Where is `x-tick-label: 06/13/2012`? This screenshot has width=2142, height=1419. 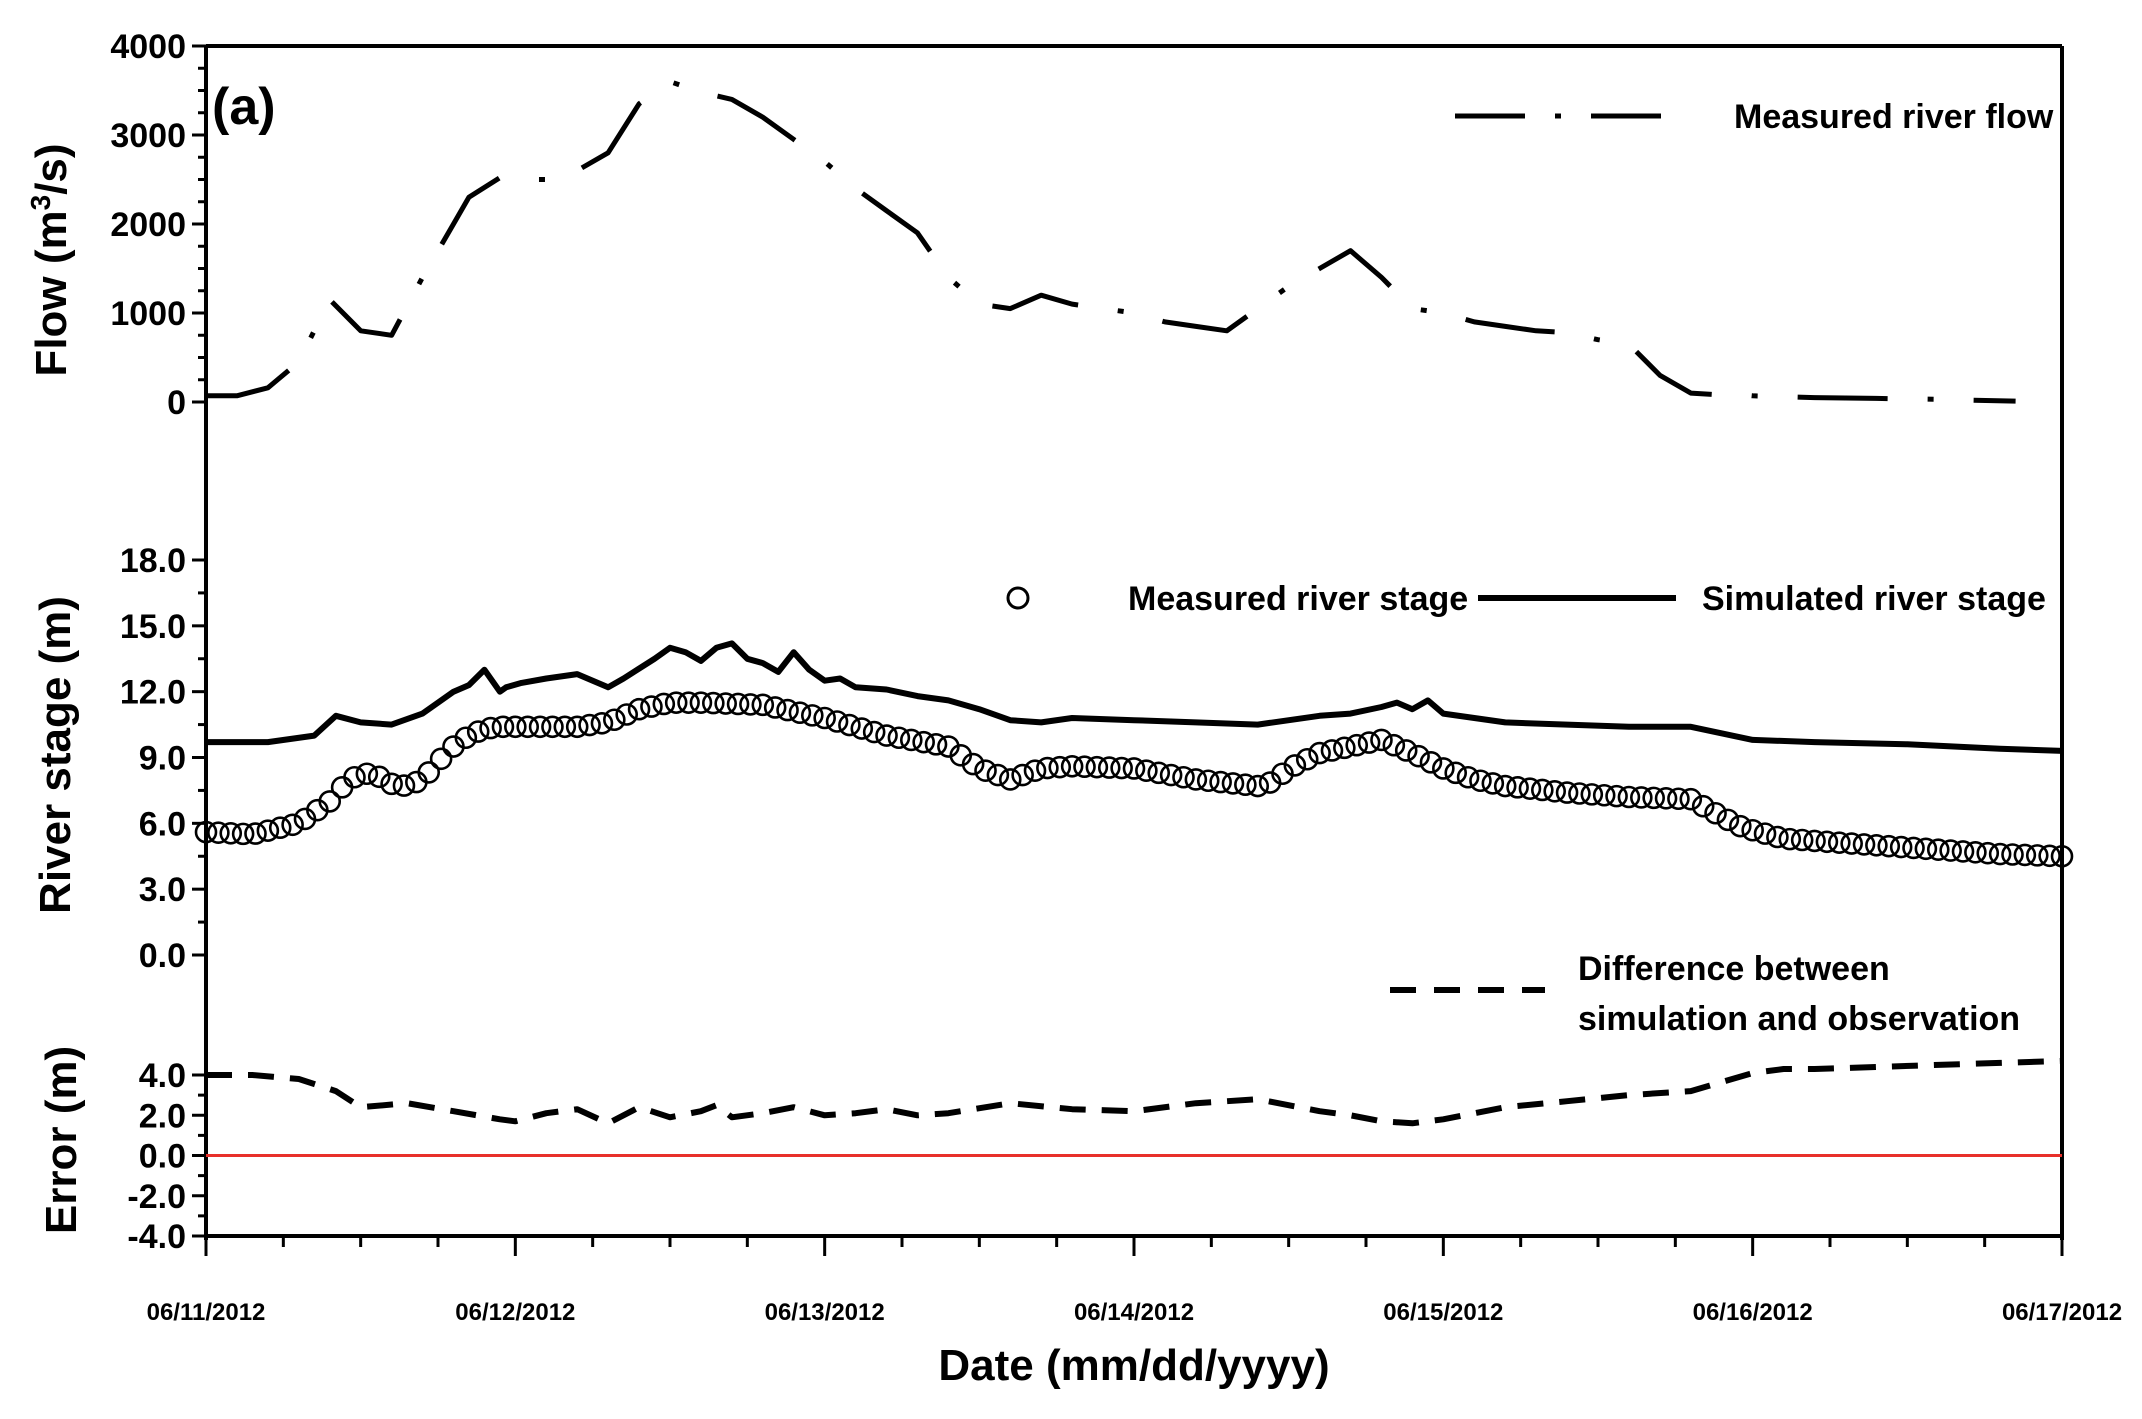
x-tick-label: 06/13/2012 is located at coordinates (825, 1312).